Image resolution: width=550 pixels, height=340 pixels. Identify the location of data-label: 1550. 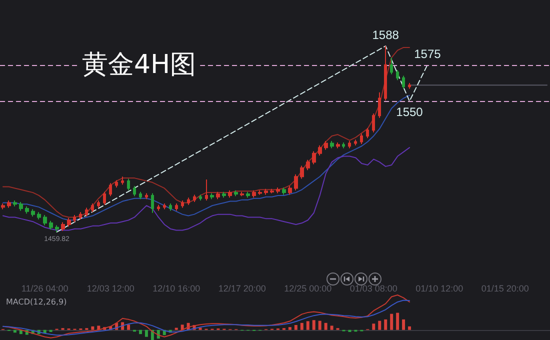
(410, 112).